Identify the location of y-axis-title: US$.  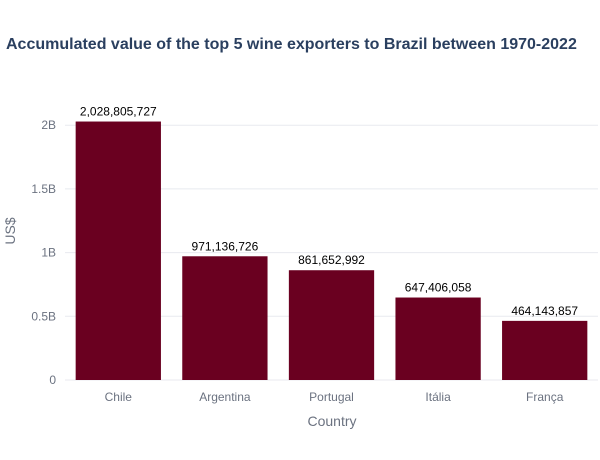
(10, 230).